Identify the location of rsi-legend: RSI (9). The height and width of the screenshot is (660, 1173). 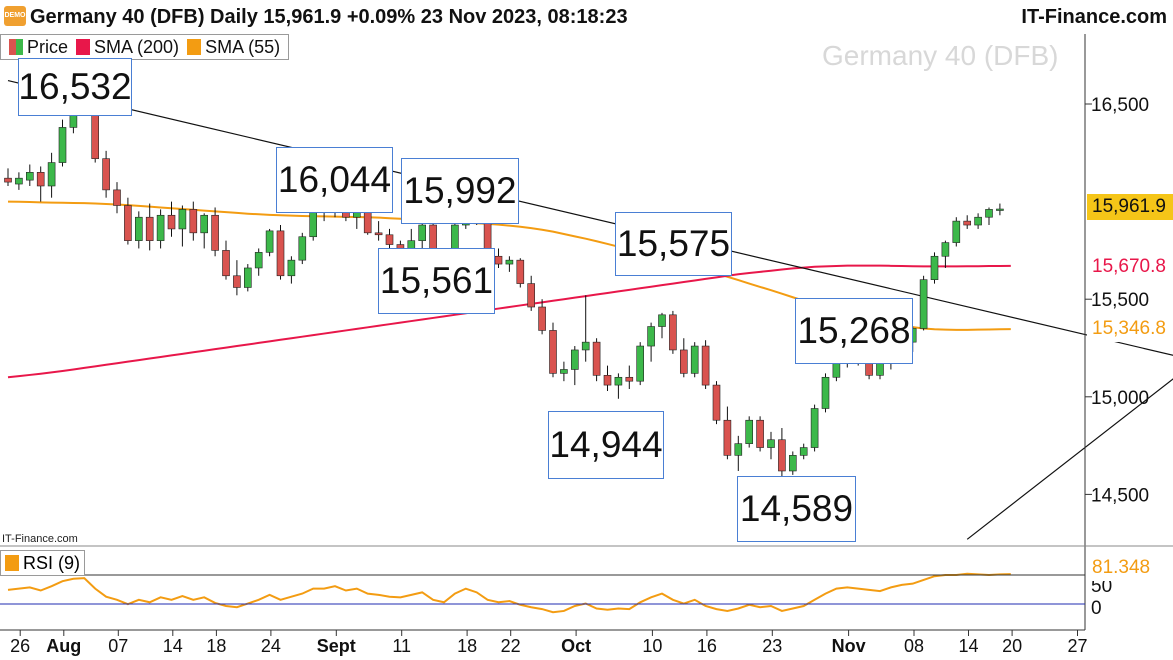
(43, 563).